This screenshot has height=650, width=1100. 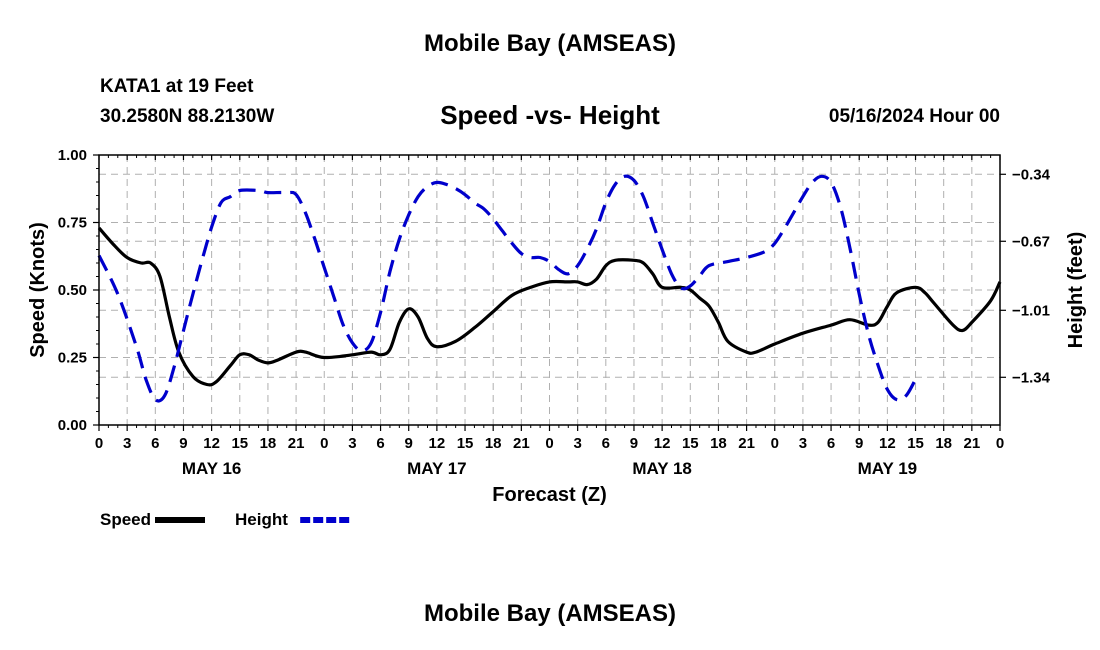 I want to click on y-left-tick-label: 0.50, so click(x=72, y=290).